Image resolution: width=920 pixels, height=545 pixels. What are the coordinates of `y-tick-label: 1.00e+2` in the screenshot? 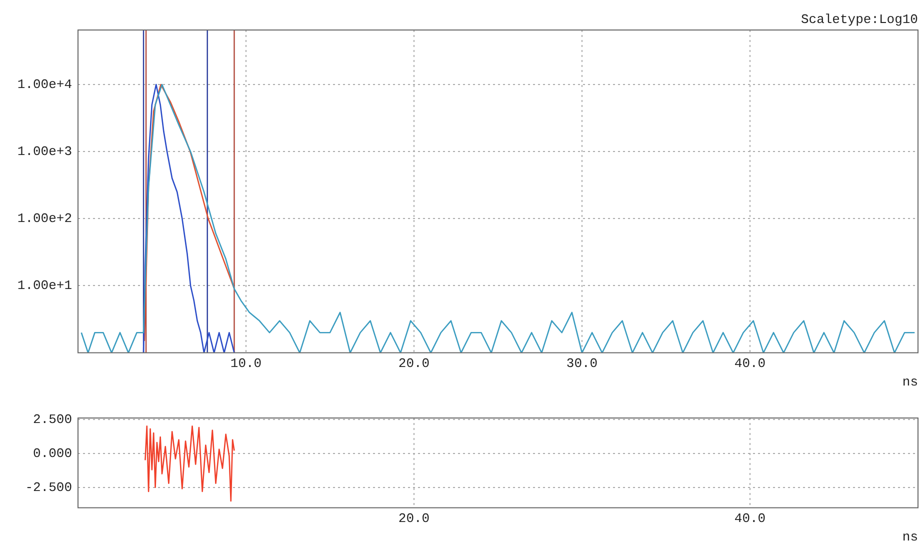 It's located at (44, 218).